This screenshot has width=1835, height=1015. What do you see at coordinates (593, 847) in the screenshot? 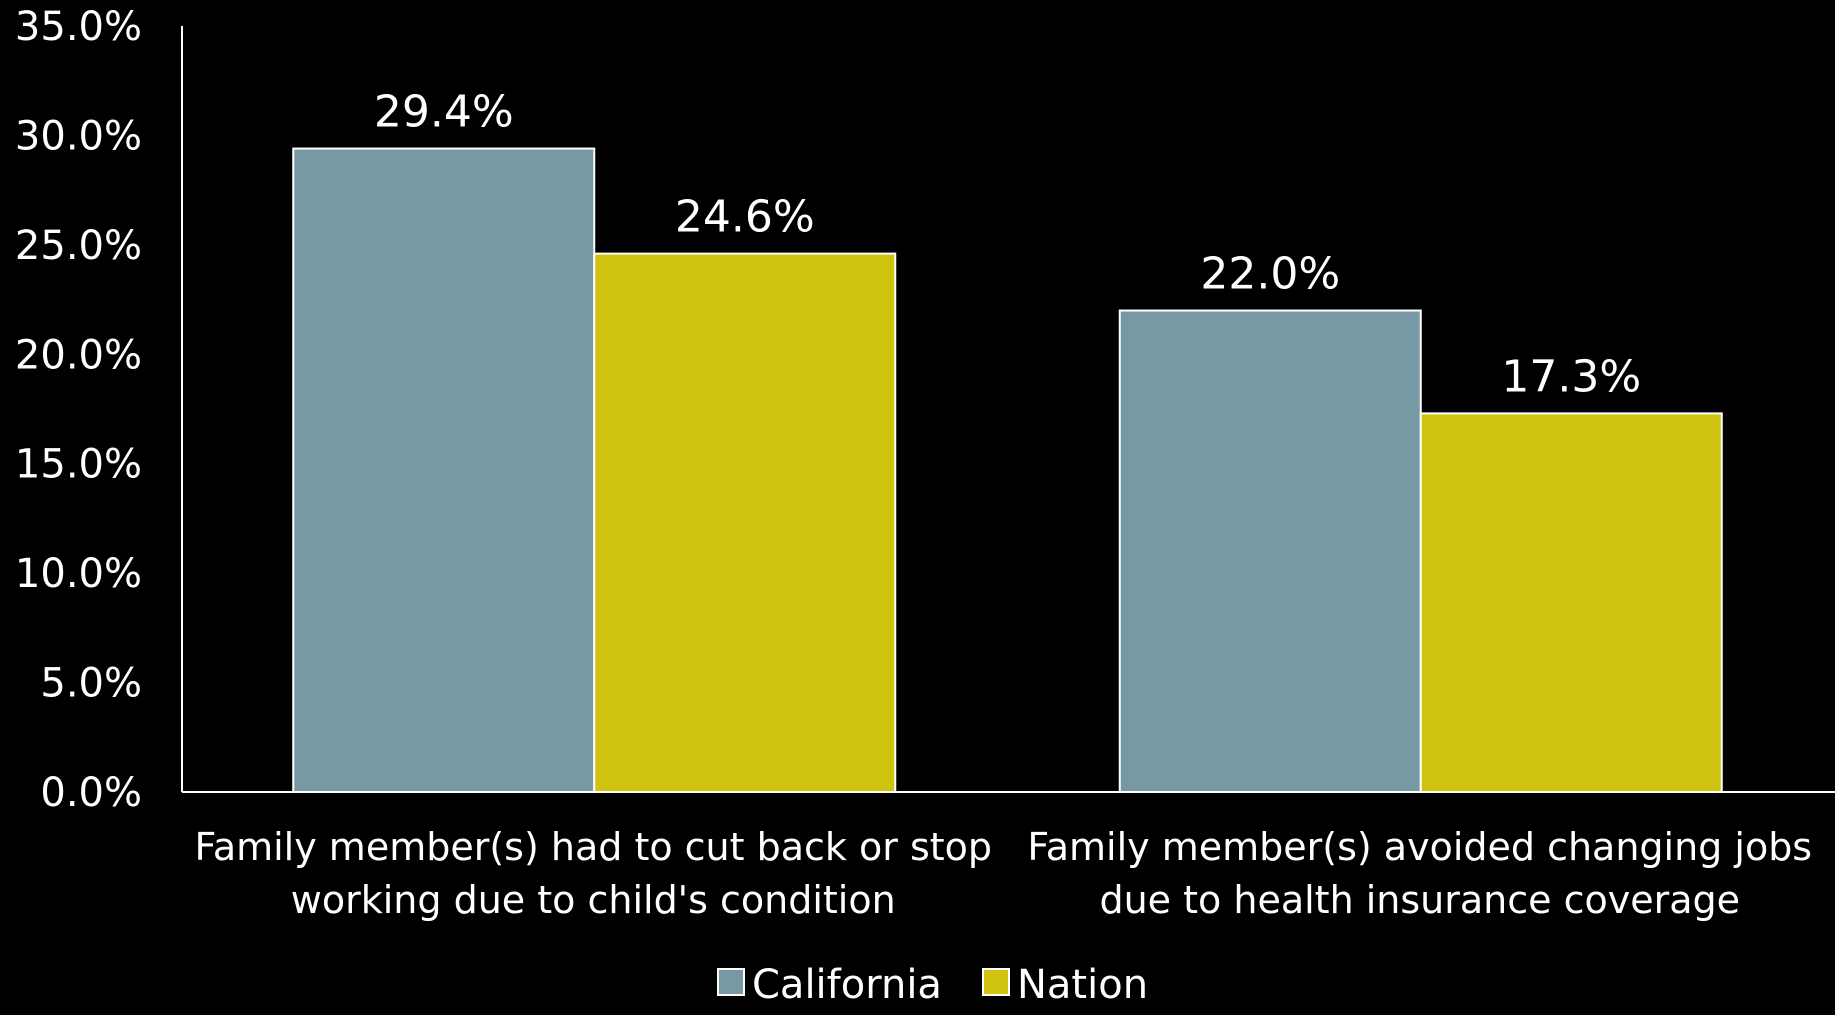
I see `category-label: Family member(s) had to cut back or stop` at bounding box center [593, 847].